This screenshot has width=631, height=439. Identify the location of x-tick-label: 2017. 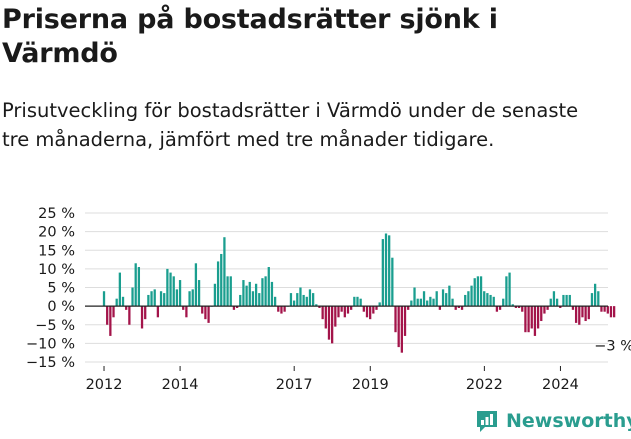
(294, 385).